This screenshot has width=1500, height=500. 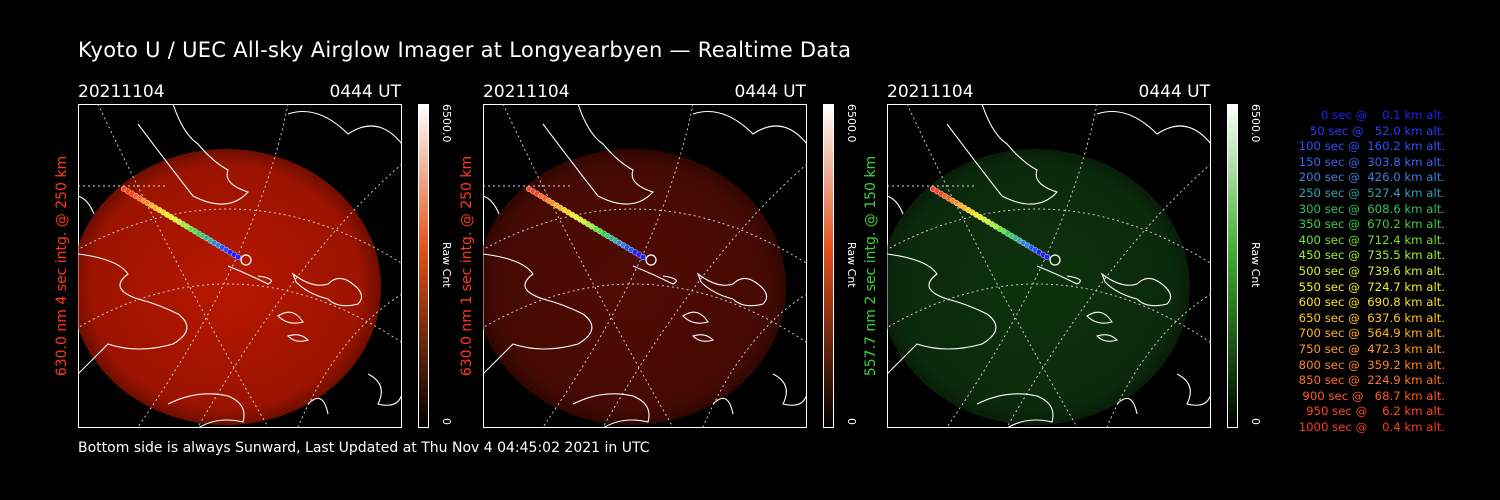 What do you see at coordinates (1369, 239) in the screenshot?
I see `legend-entry: 400 sec @ 712.4 km alt.` at bounding box center [1369, 239].